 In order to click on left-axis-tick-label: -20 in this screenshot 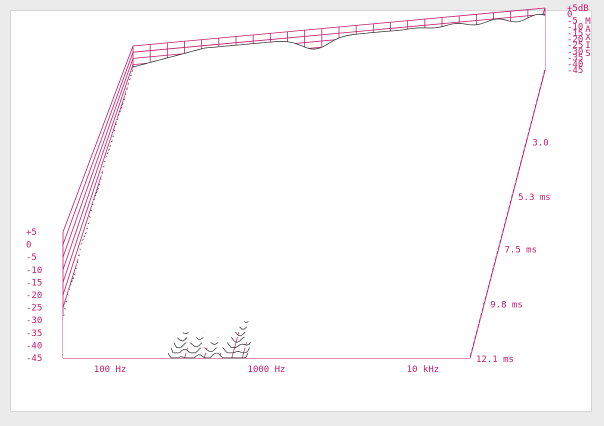, I will do `click(34, 296)`.